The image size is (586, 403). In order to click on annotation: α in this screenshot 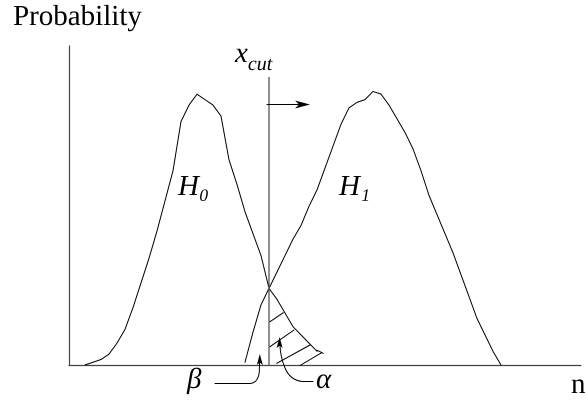, I will do `click(324, 379)`.